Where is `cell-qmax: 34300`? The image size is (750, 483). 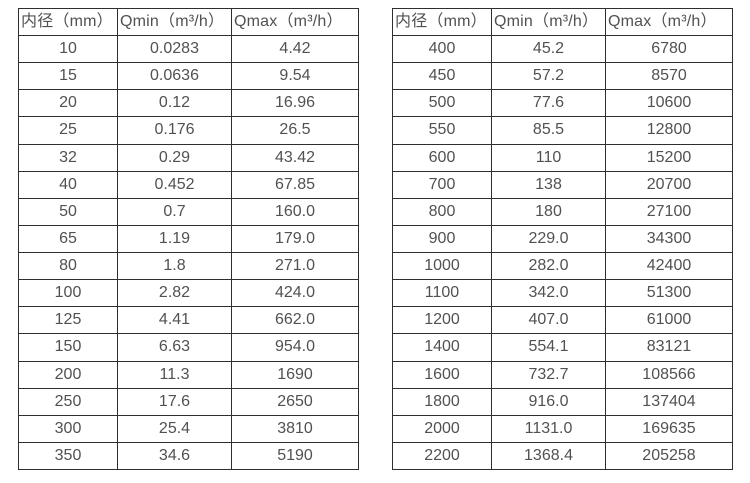 cell-qmax: 34300 is located at coordinates (669, 239).